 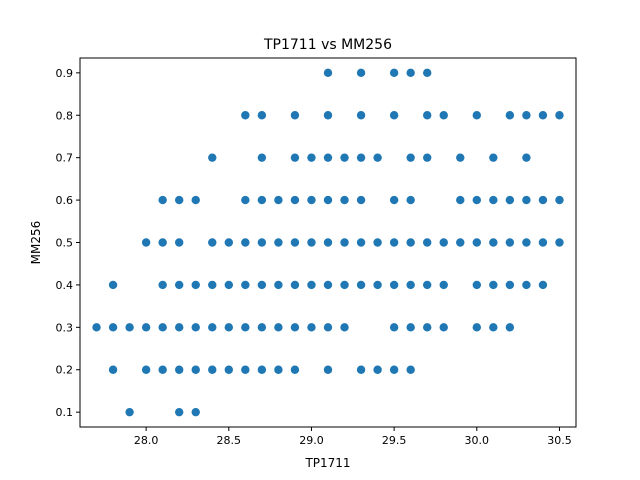 I want to click on x-tick-label: 29.5, so click(x=394, y=440).